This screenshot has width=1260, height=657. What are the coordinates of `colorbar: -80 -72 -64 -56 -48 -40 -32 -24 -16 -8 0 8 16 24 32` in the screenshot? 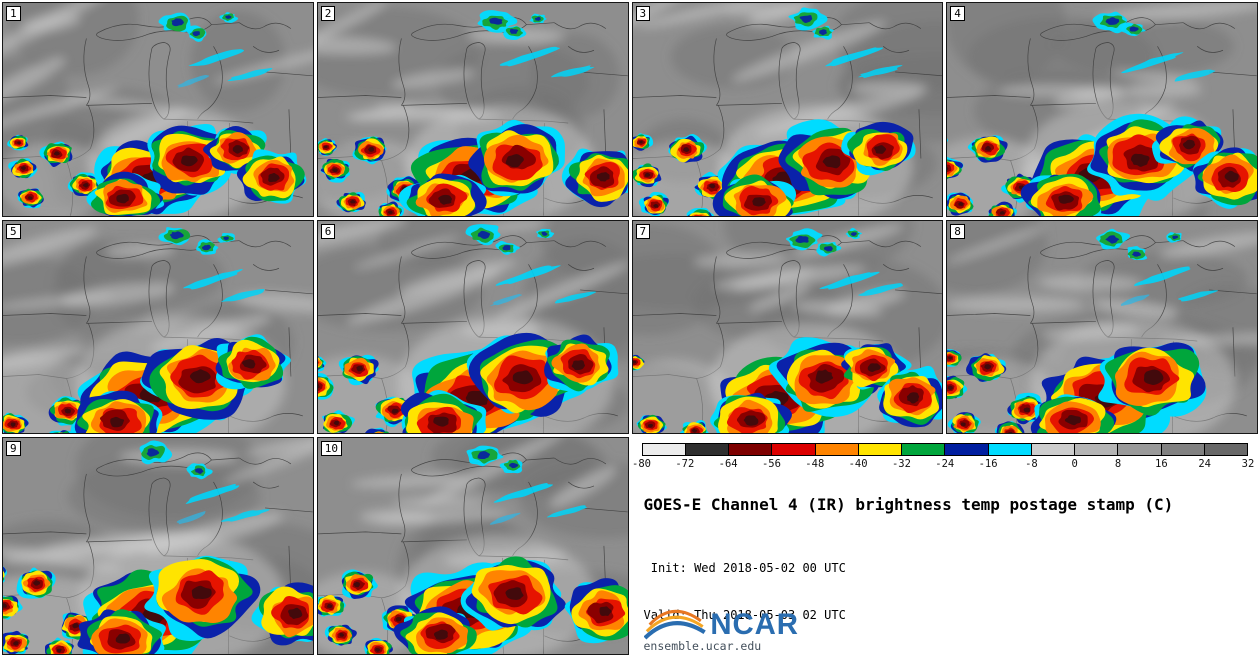 It's located at (943, 457).